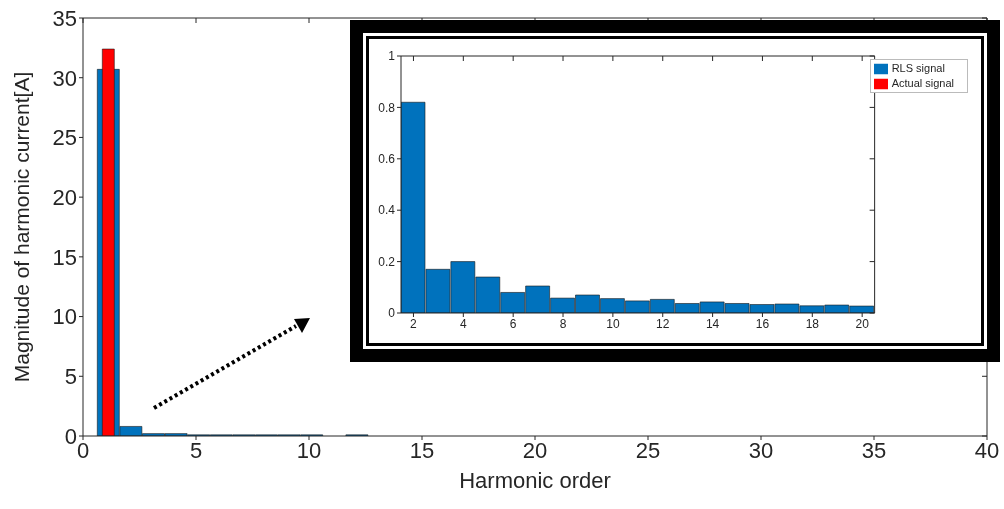  I want to click on x-tick-label: 2, so click(414, 323).